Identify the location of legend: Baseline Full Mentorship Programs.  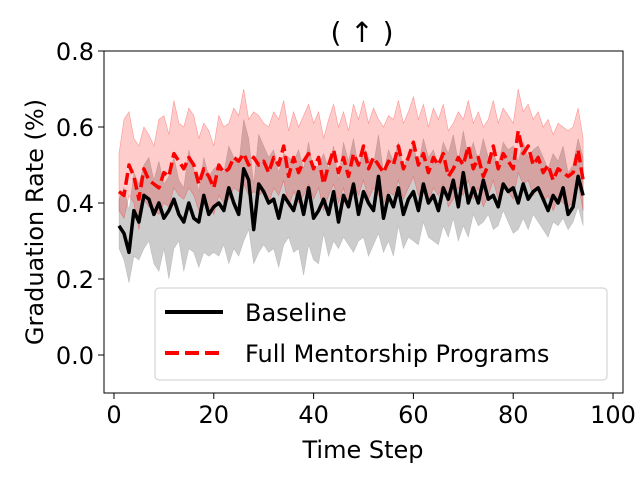
(381, 334).